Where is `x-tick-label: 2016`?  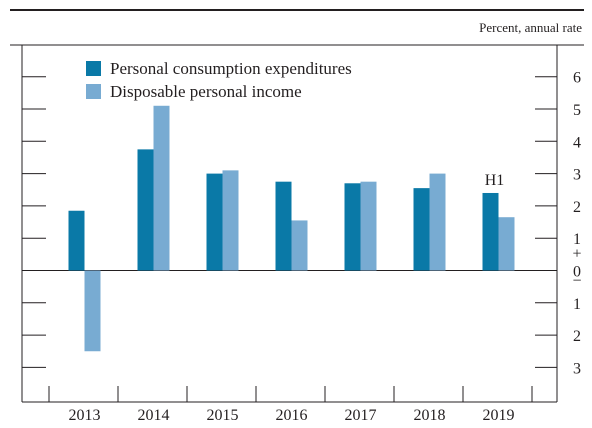 x-tick-label: 2016 is located at coordinates (292, 415).